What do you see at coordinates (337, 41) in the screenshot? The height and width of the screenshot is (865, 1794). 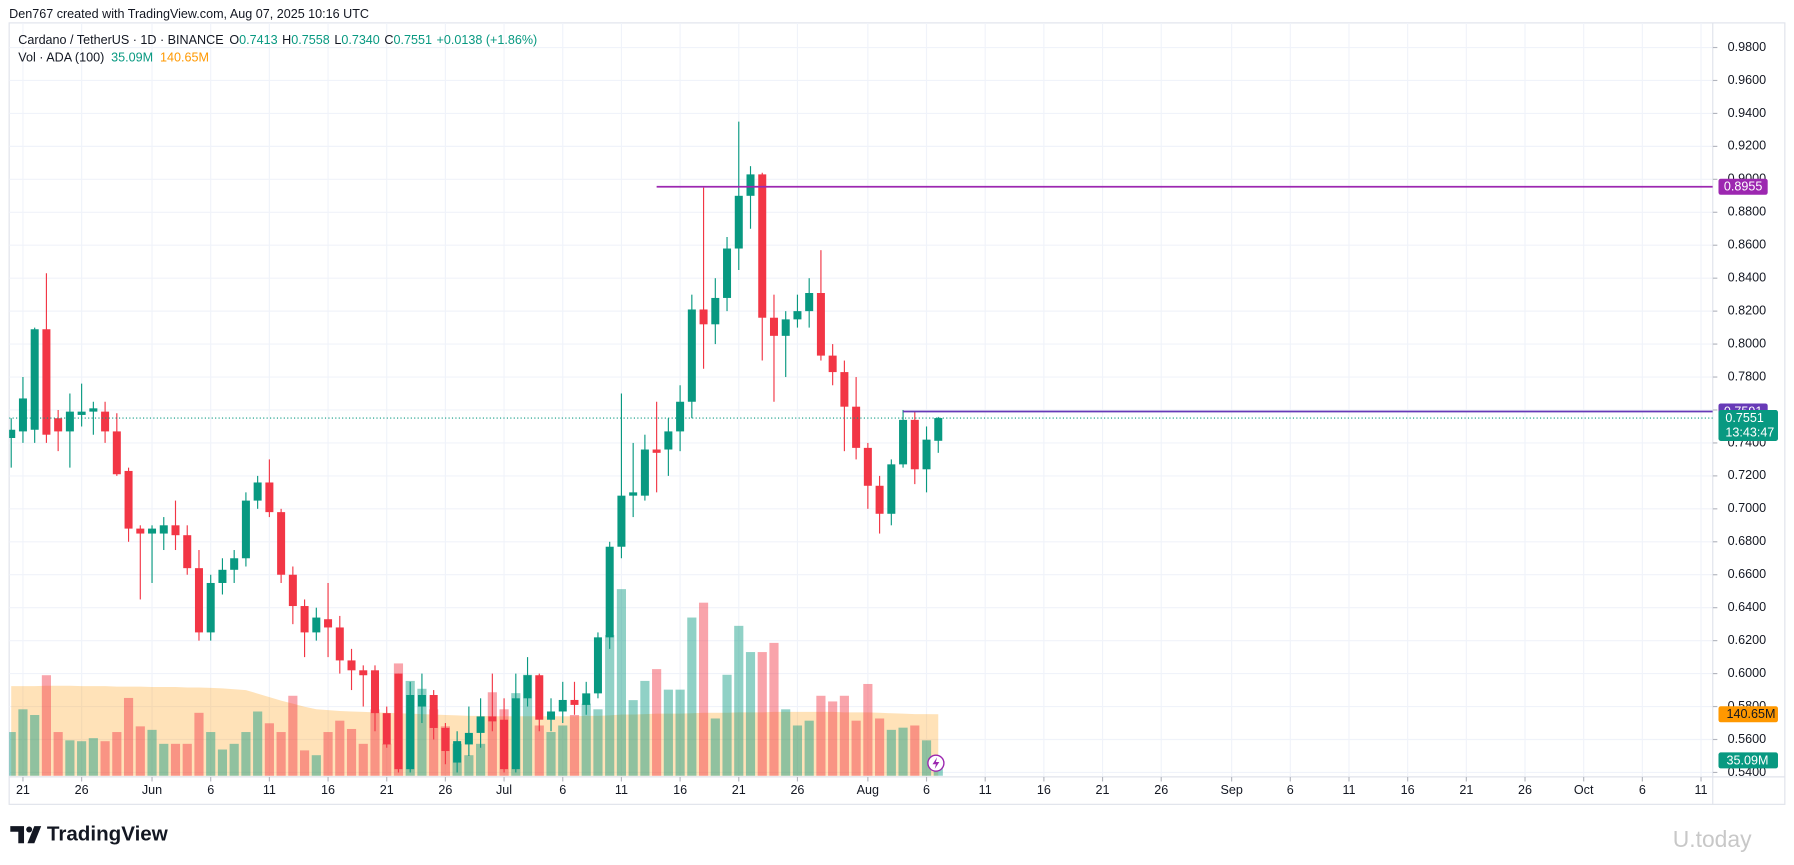 I see `ohlc-key: L` at bounding box center [337, 41].